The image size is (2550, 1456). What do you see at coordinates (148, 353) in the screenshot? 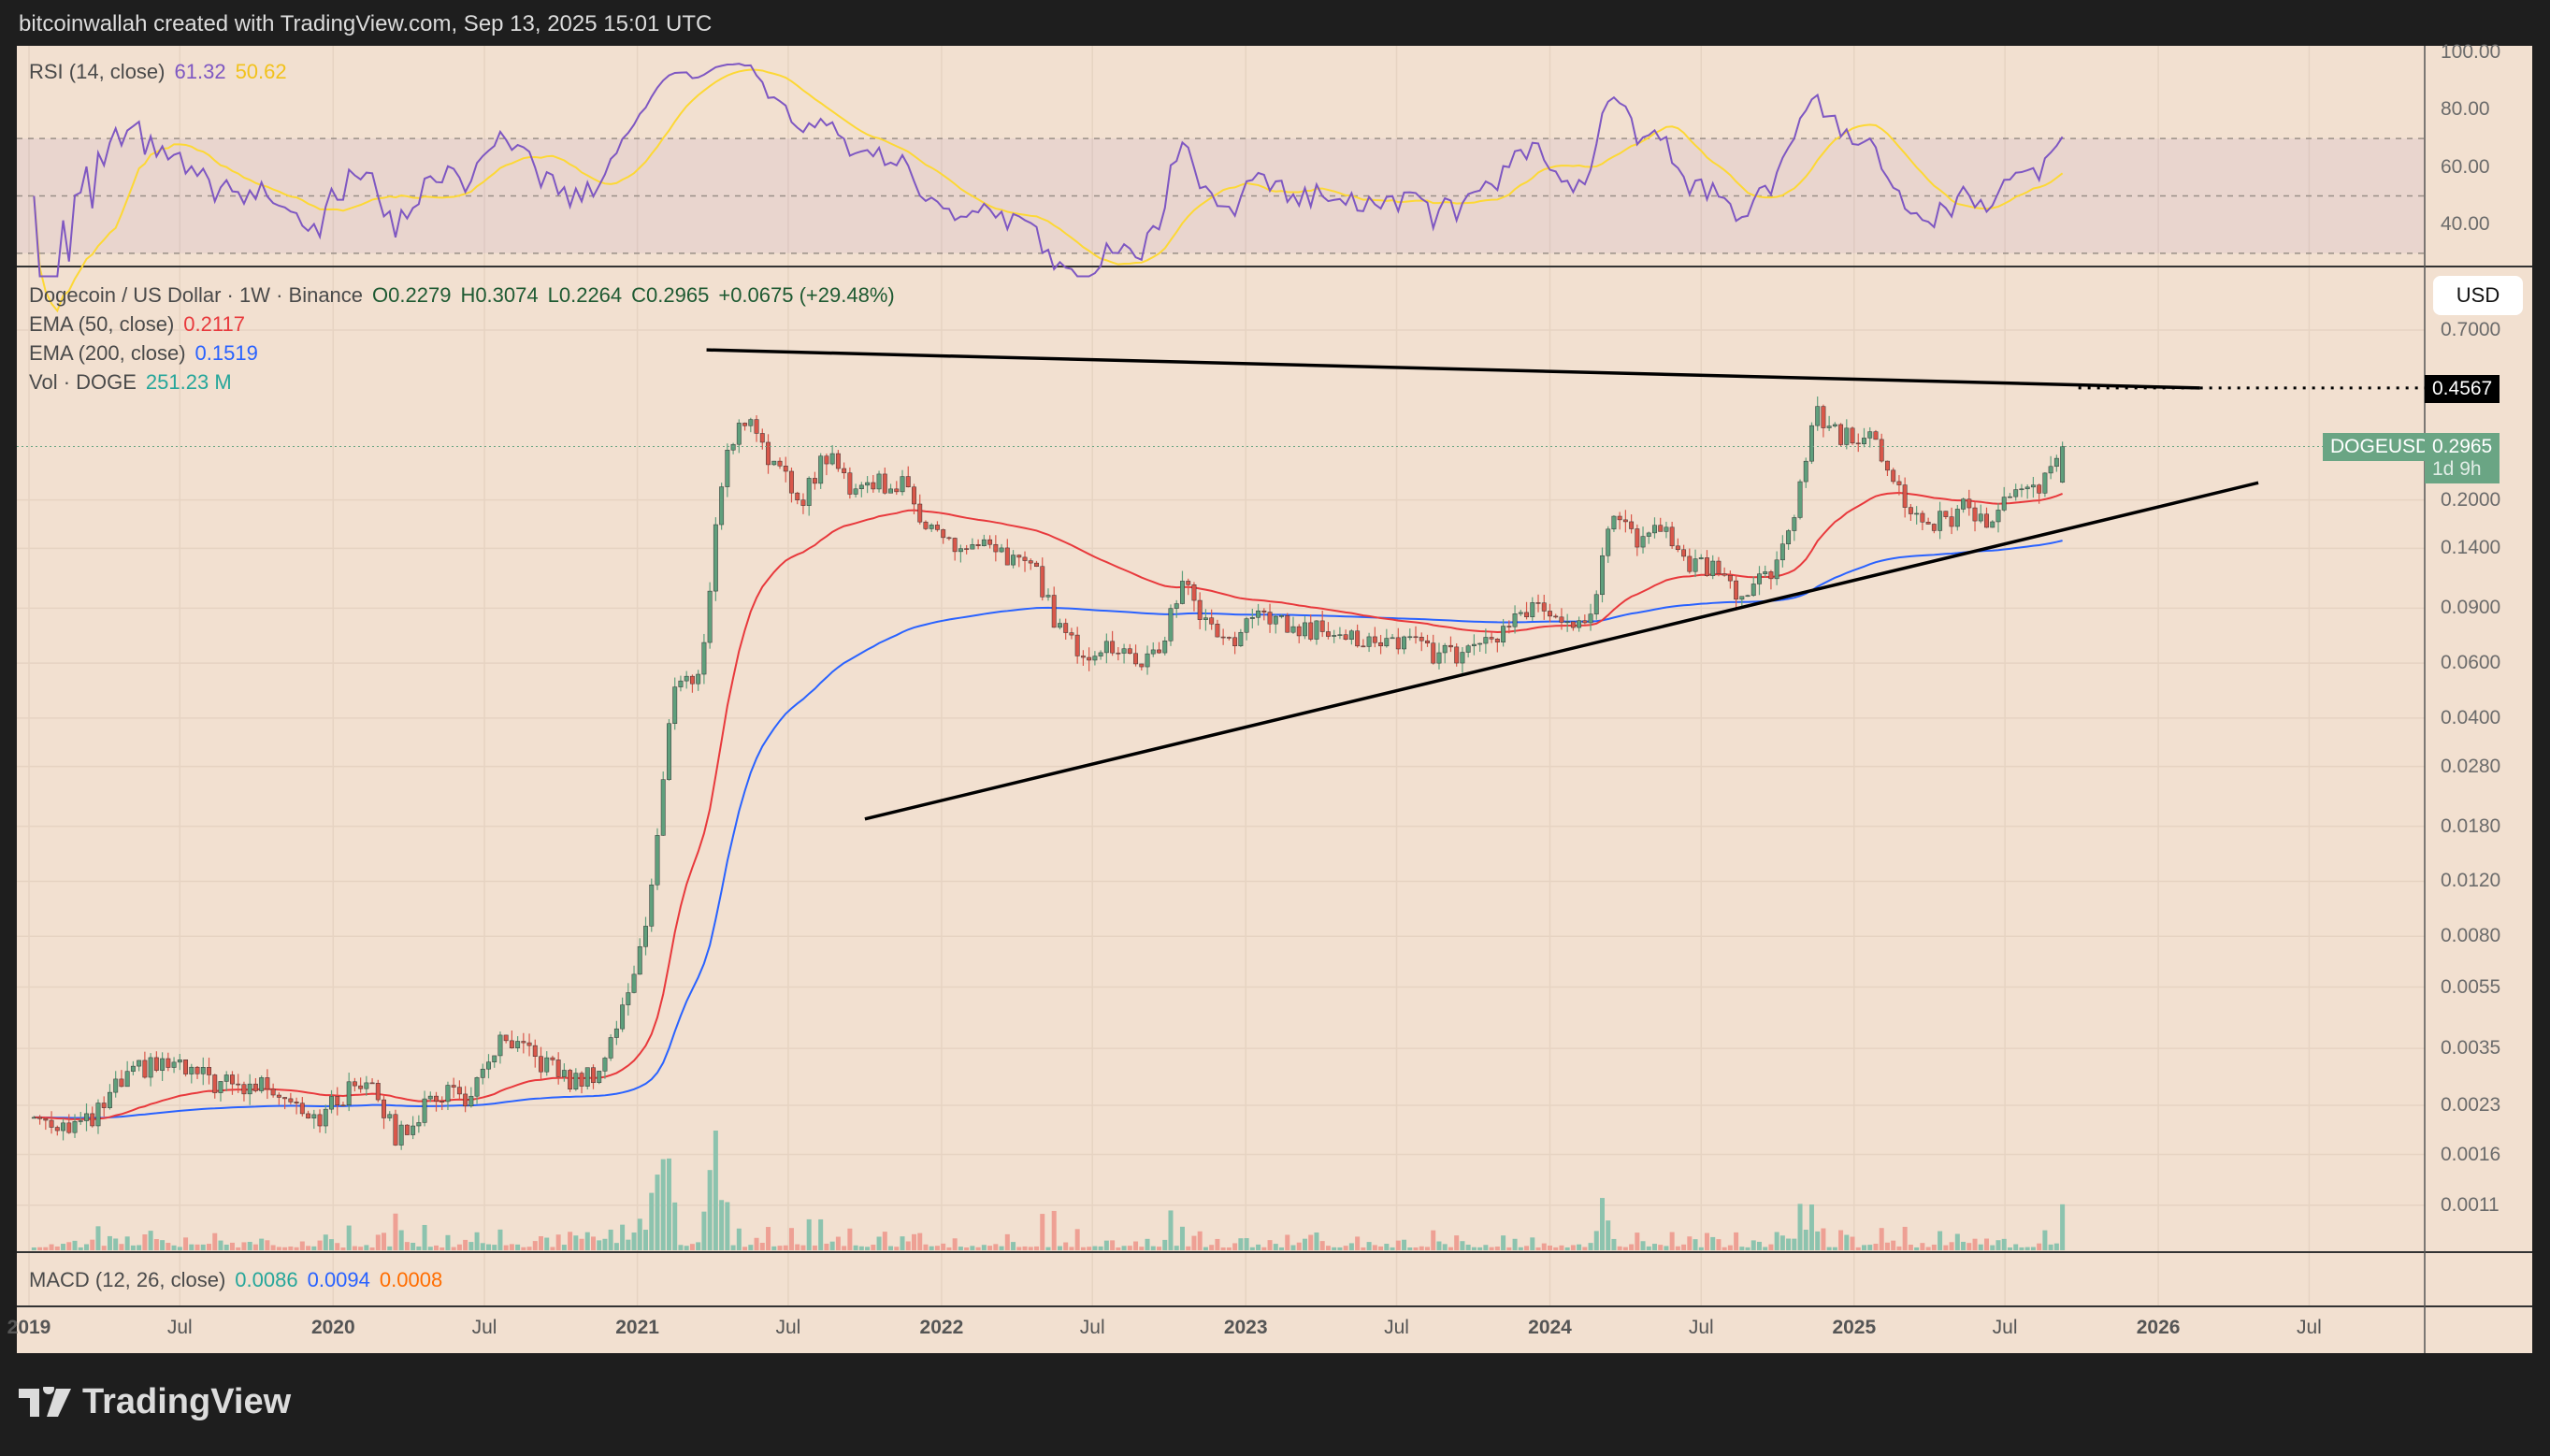
I see `ema200-legend: EMA (200, close) 0.1519` at bounding box center [148, 353].